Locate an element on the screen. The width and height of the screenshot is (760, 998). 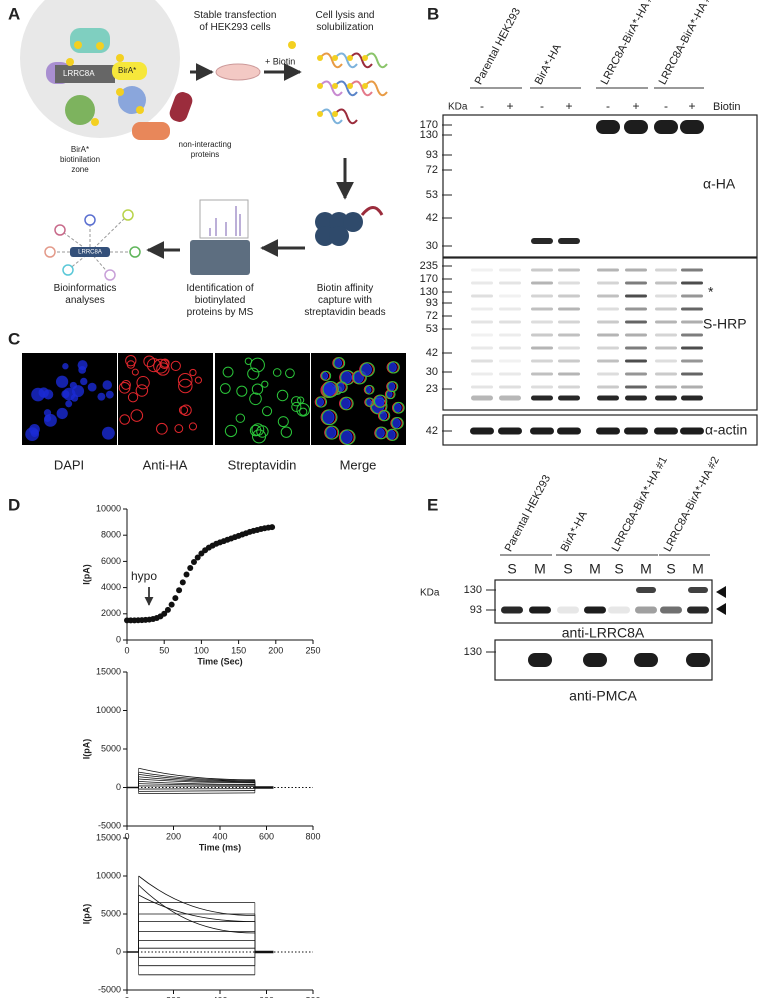
y-tick-label: 2000 is located at coordinates (111, 613).